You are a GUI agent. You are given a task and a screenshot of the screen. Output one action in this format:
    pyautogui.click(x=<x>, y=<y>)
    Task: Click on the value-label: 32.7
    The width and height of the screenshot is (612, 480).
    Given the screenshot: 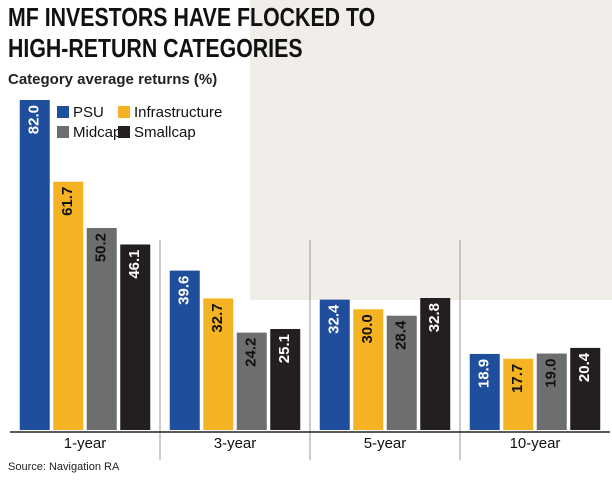 What is the action you would take?
    pyautogui.click(x=217, y=317)
    